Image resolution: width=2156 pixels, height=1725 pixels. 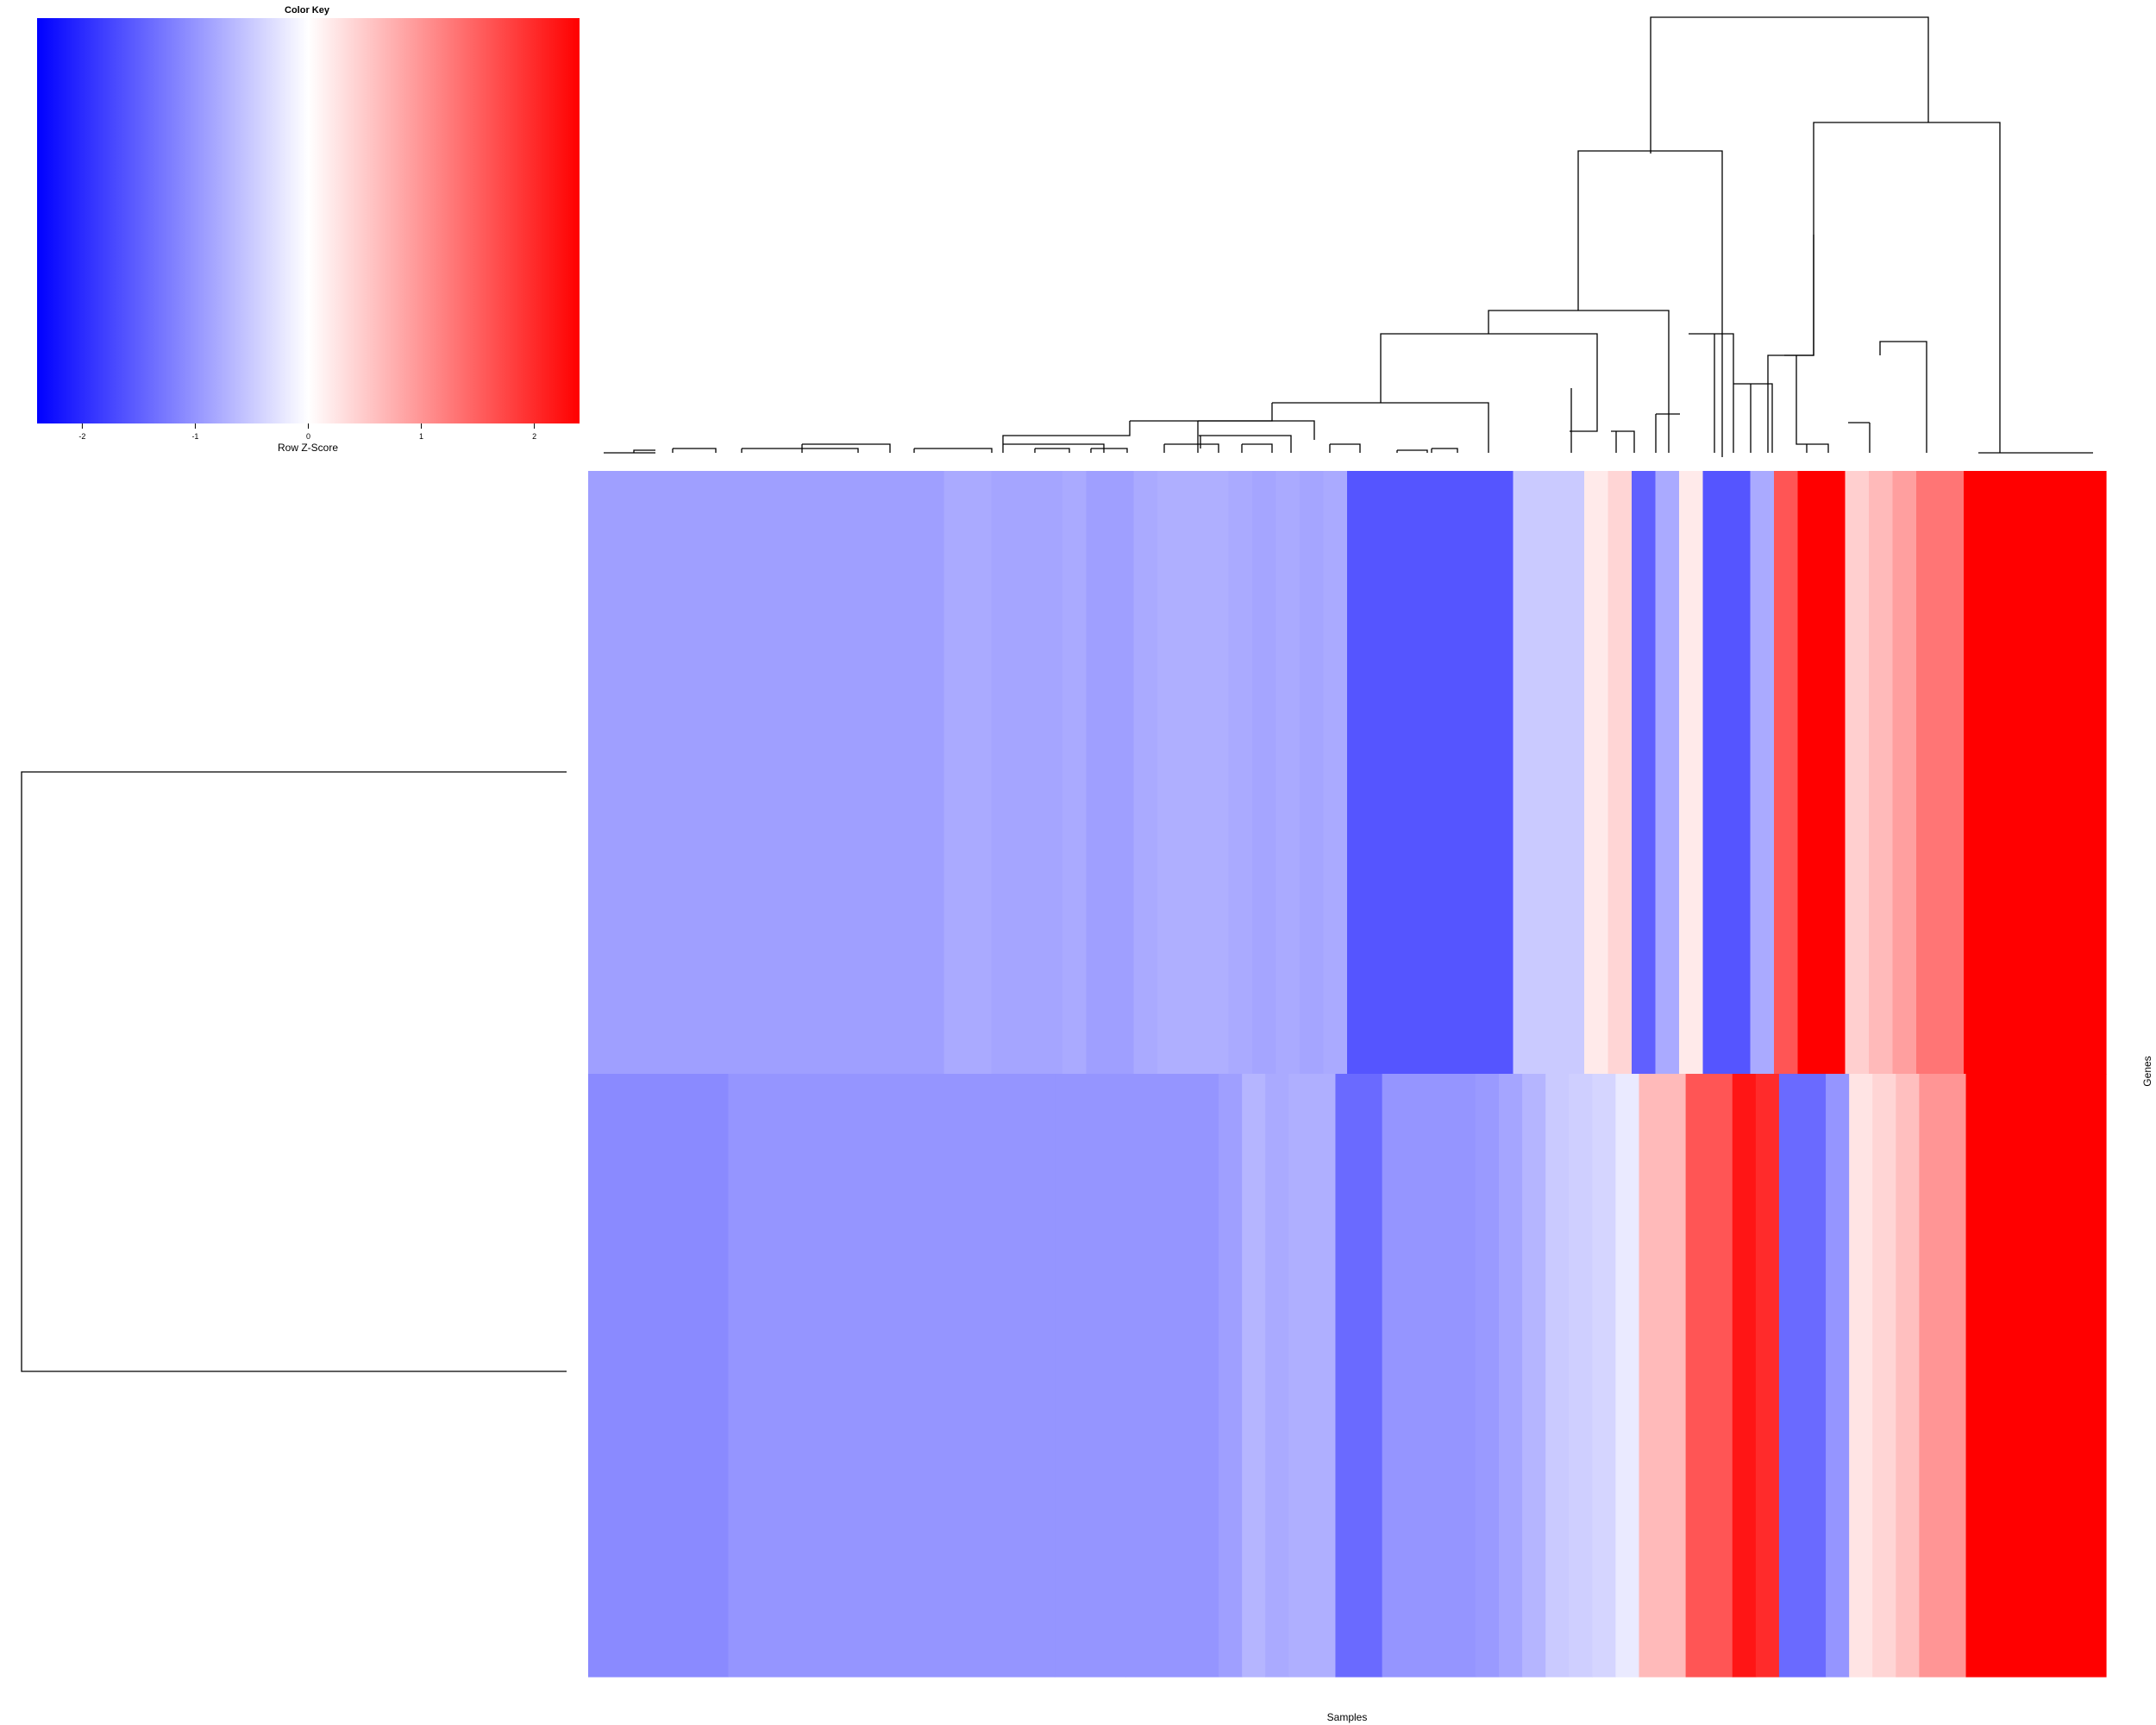 I want to click on dendro-link-right-e, so click(x=1812, y=404).